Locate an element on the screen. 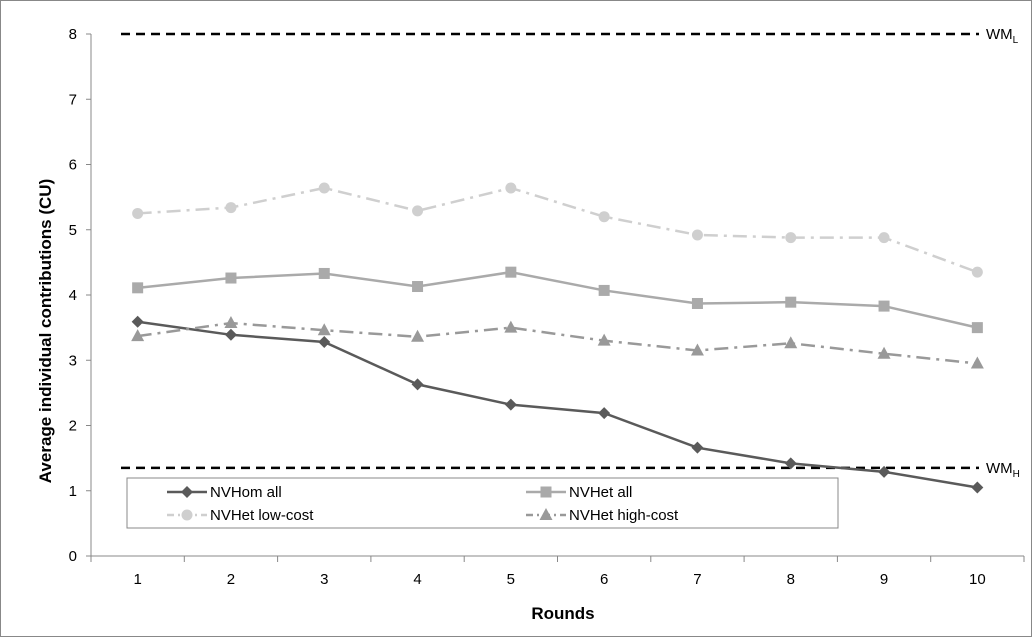  y-tick-label: 0 is located at coordinates (73, 556).